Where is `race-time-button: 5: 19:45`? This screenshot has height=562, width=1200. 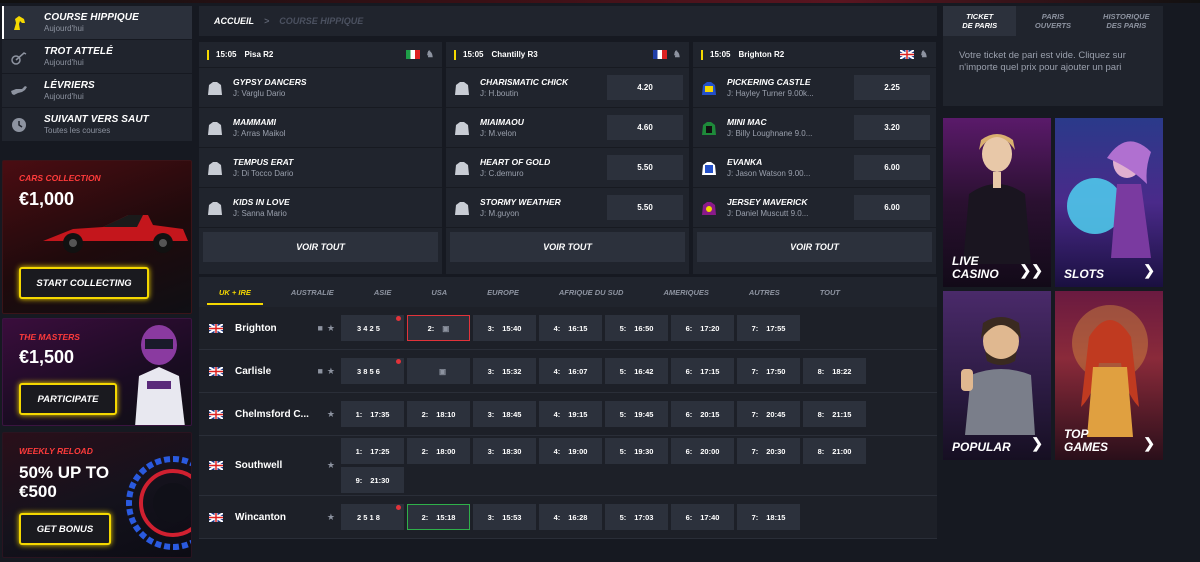
race-time-button: 5: 19:45 is located at coordinates (636, 414).